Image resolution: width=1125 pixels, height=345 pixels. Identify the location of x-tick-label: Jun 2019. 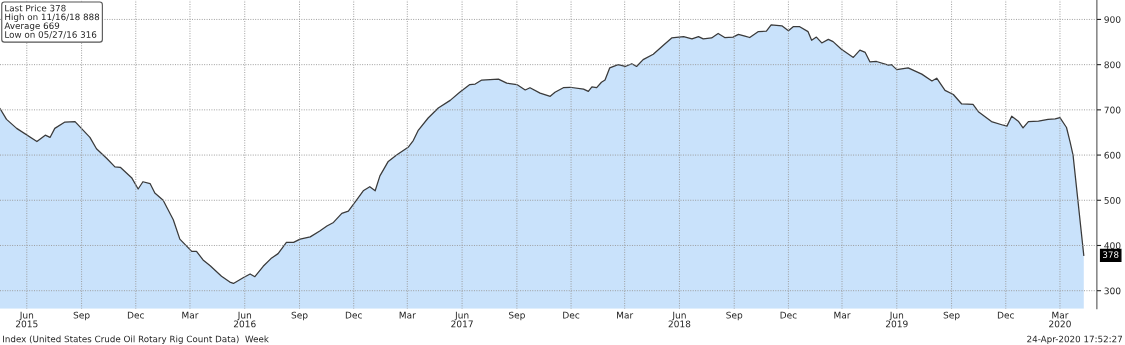
(896, 319).